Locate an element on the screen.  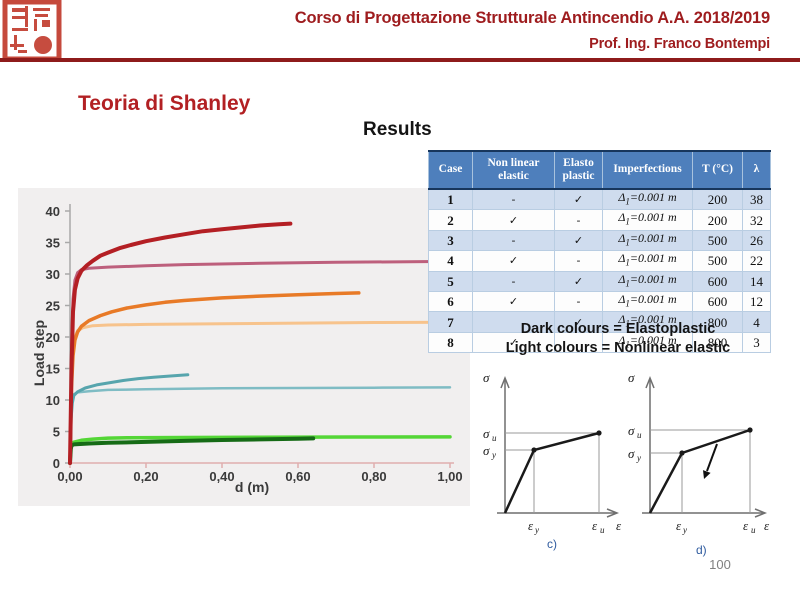
table-row: 1- ✓ Δ1=0.001 m 200 38 is located at coordinates (599, 199).